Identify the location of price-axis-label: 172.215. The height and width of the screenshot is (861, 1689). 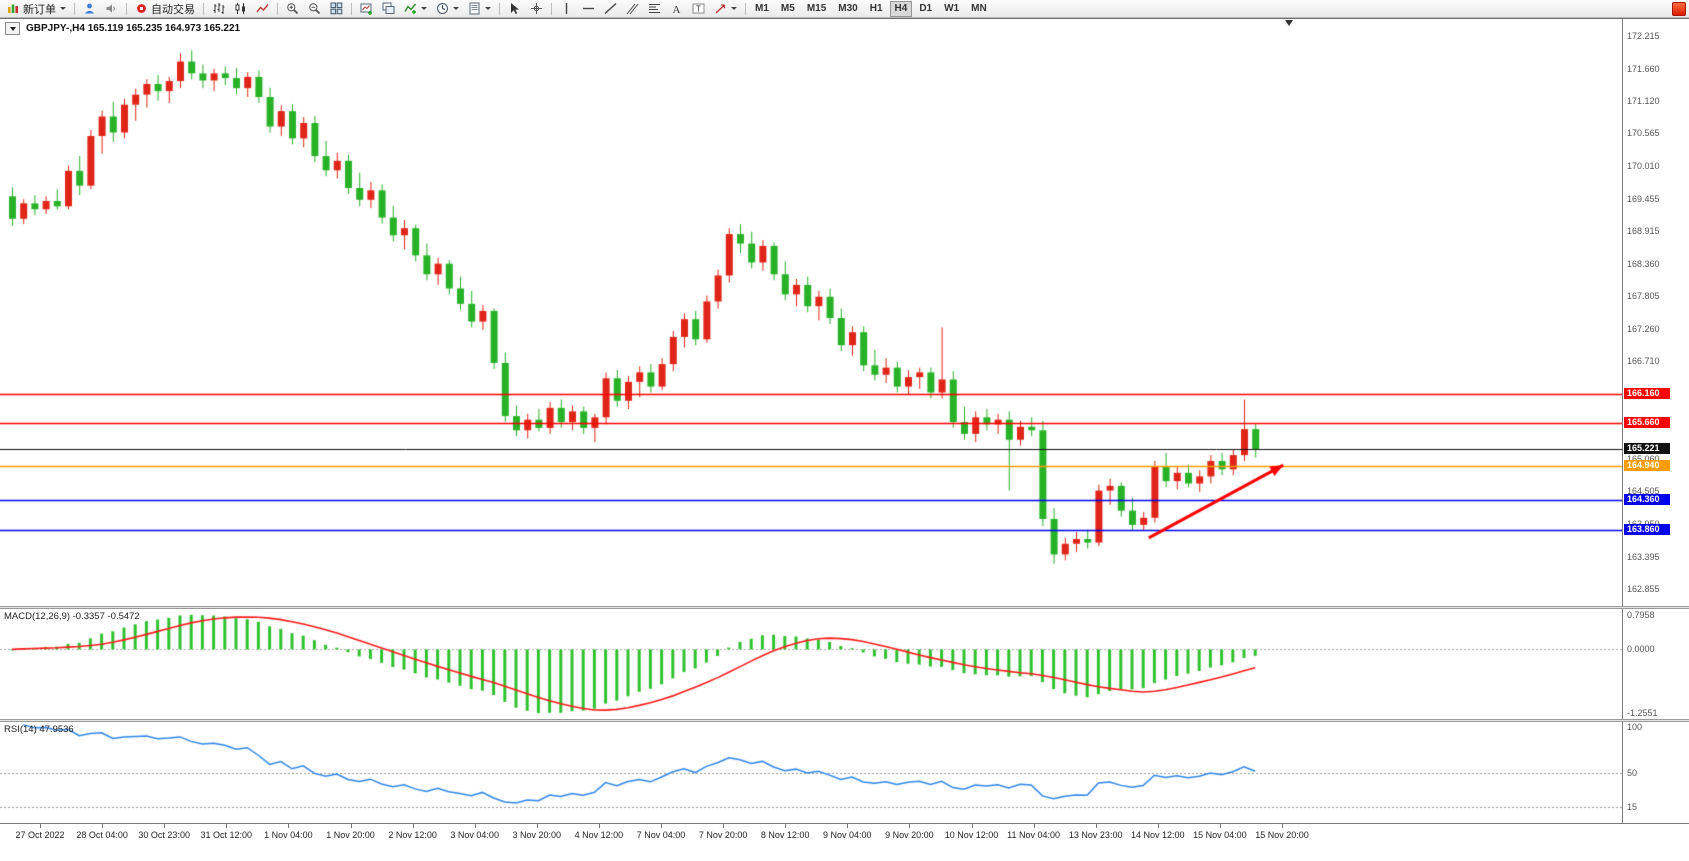
(1643, 35).